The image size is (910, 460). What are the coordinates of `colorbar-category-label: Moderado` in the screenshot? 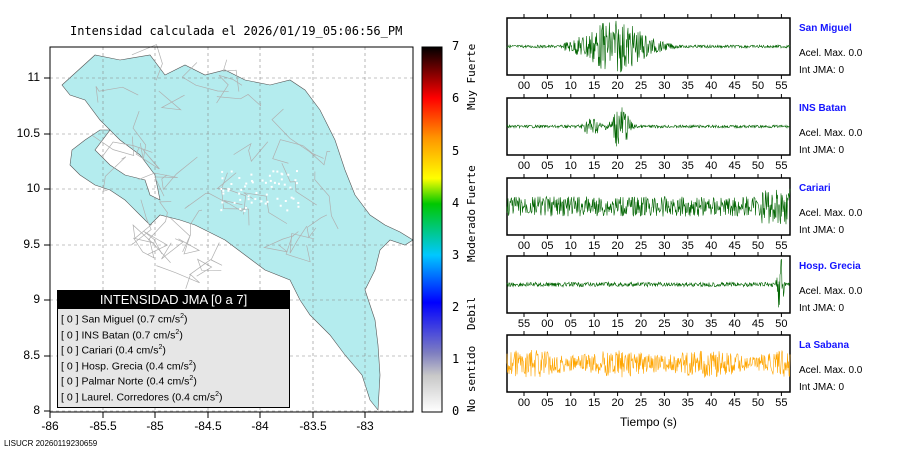 It's located at (471, 235).